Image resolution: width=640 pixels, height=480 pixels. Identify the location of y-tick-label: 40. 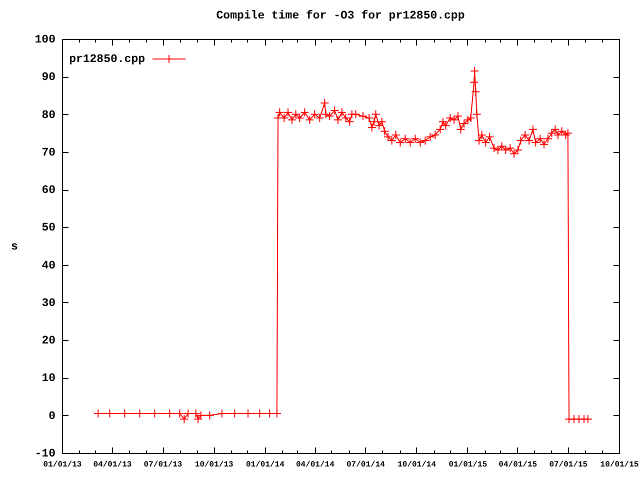
(49, 265).